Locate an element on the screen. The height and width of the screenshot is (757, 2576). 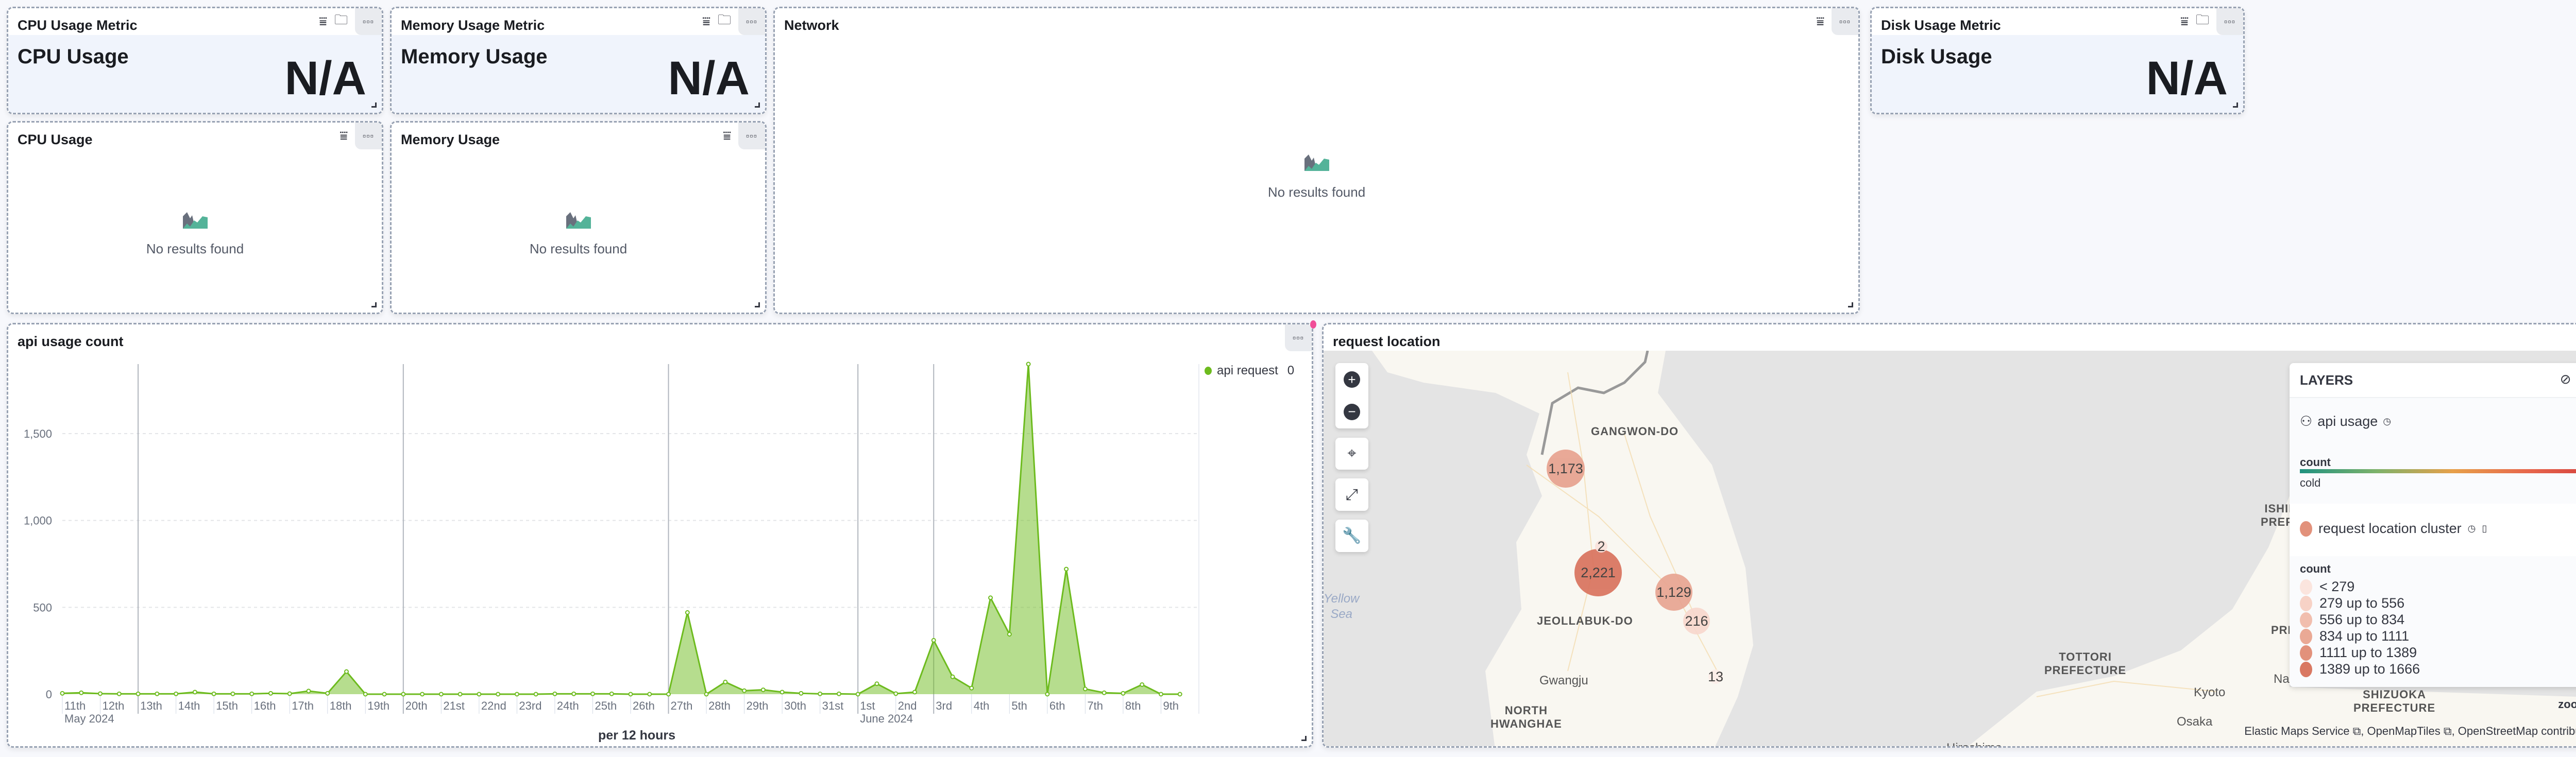
legend-range-item: 556 up to 834 is located at coordinates (2352, 620).